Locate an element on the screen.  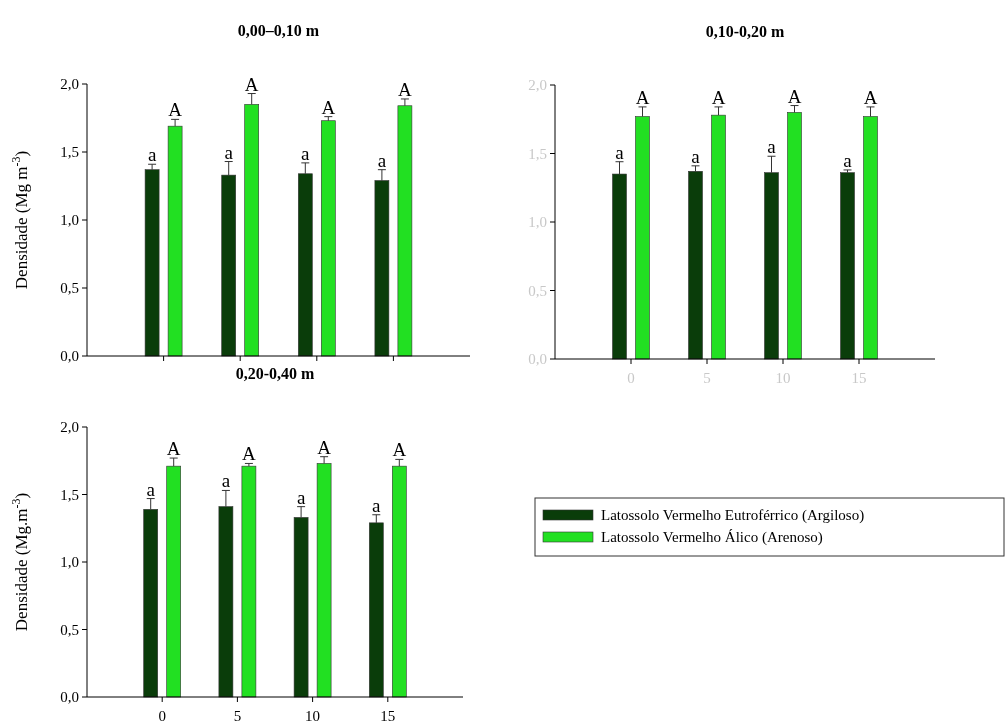
legend-label: Latossolo Vermelho Álico (Arenoso) is located at coordinates (712, 537).